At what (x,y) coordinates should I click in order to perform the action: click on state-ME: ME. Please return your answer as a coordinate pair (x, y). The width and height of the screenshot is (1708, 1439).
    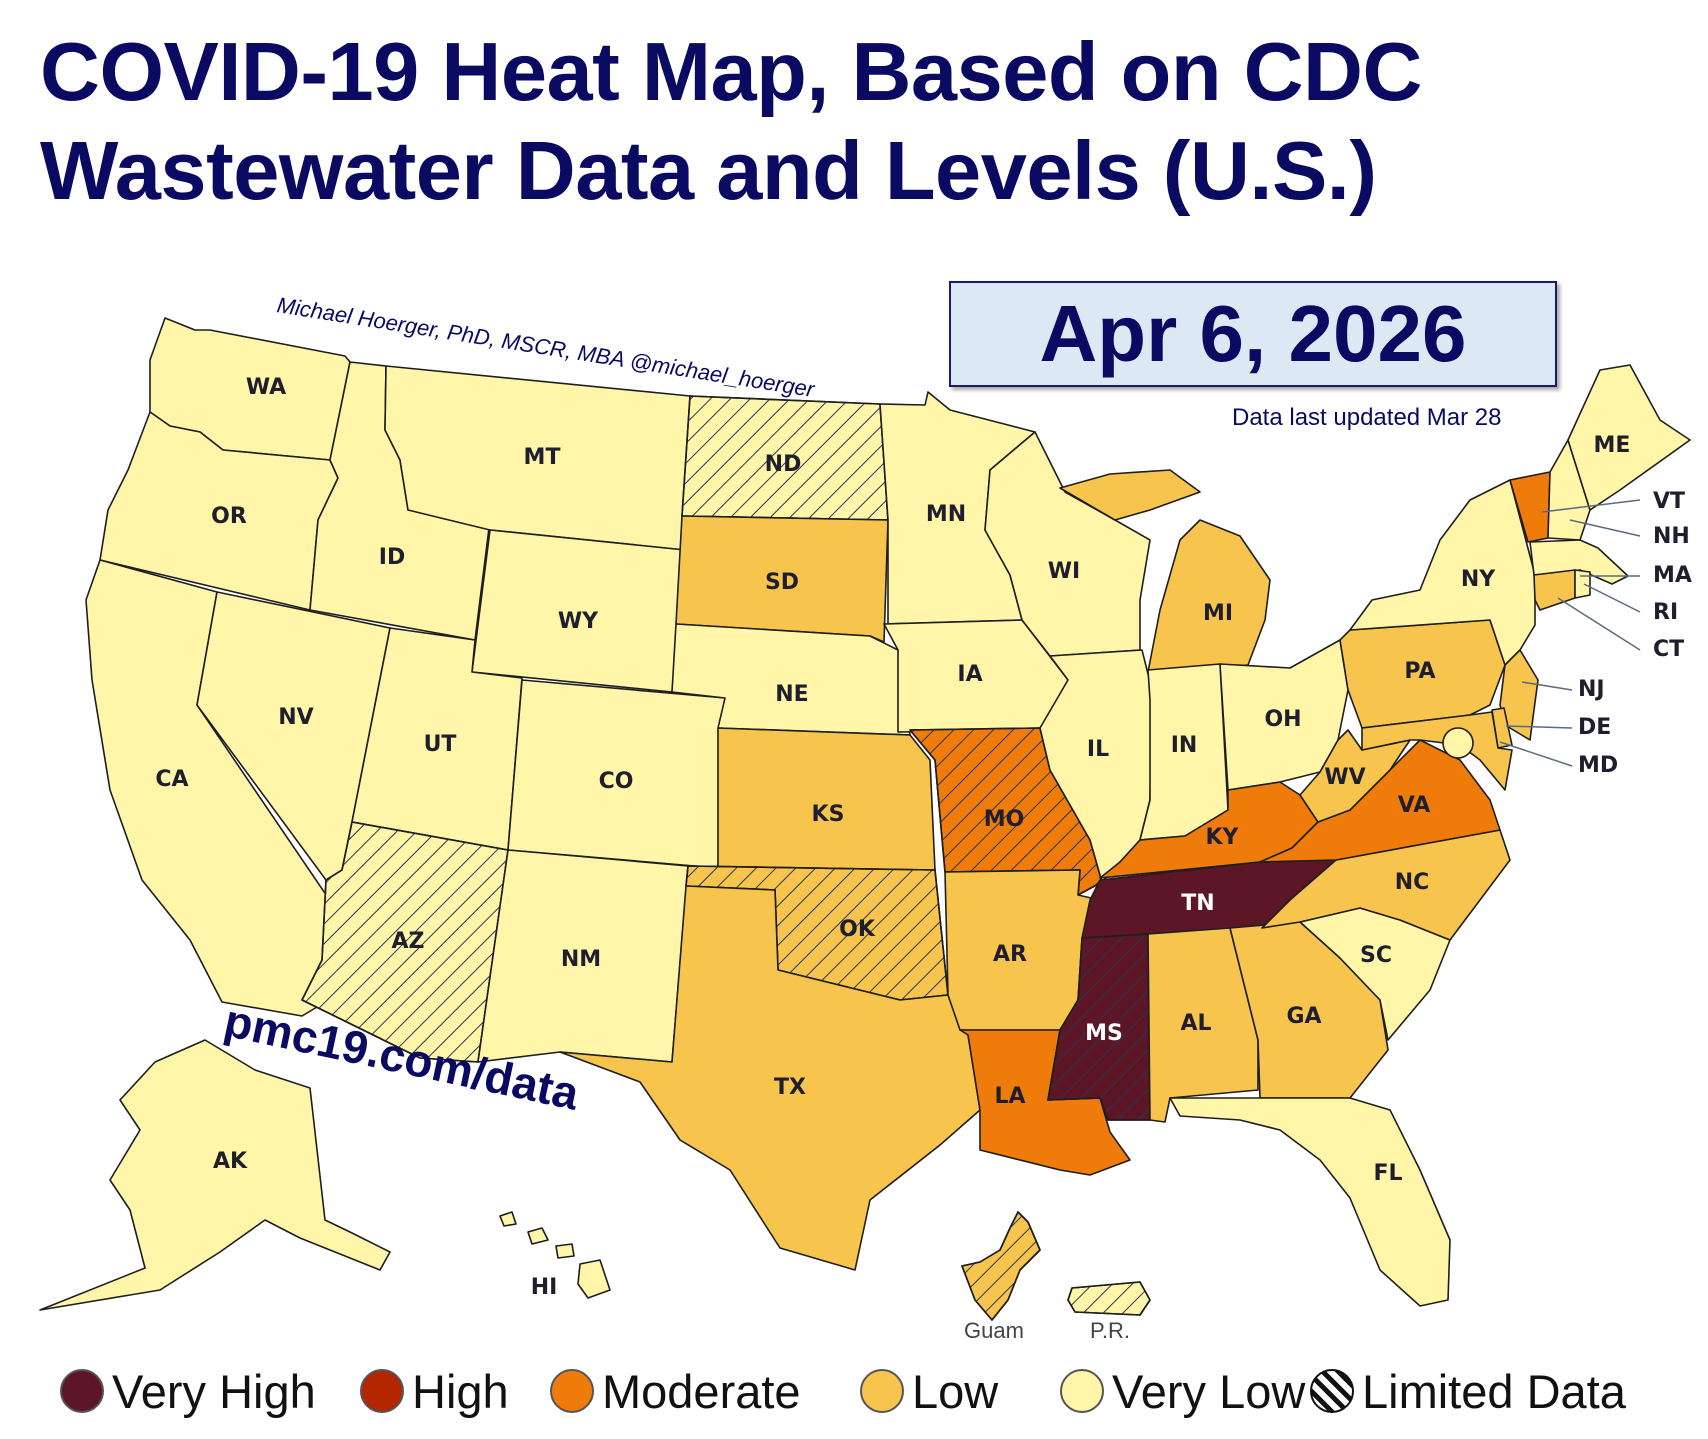
    Looking at the image, I should click on (1629, 437).